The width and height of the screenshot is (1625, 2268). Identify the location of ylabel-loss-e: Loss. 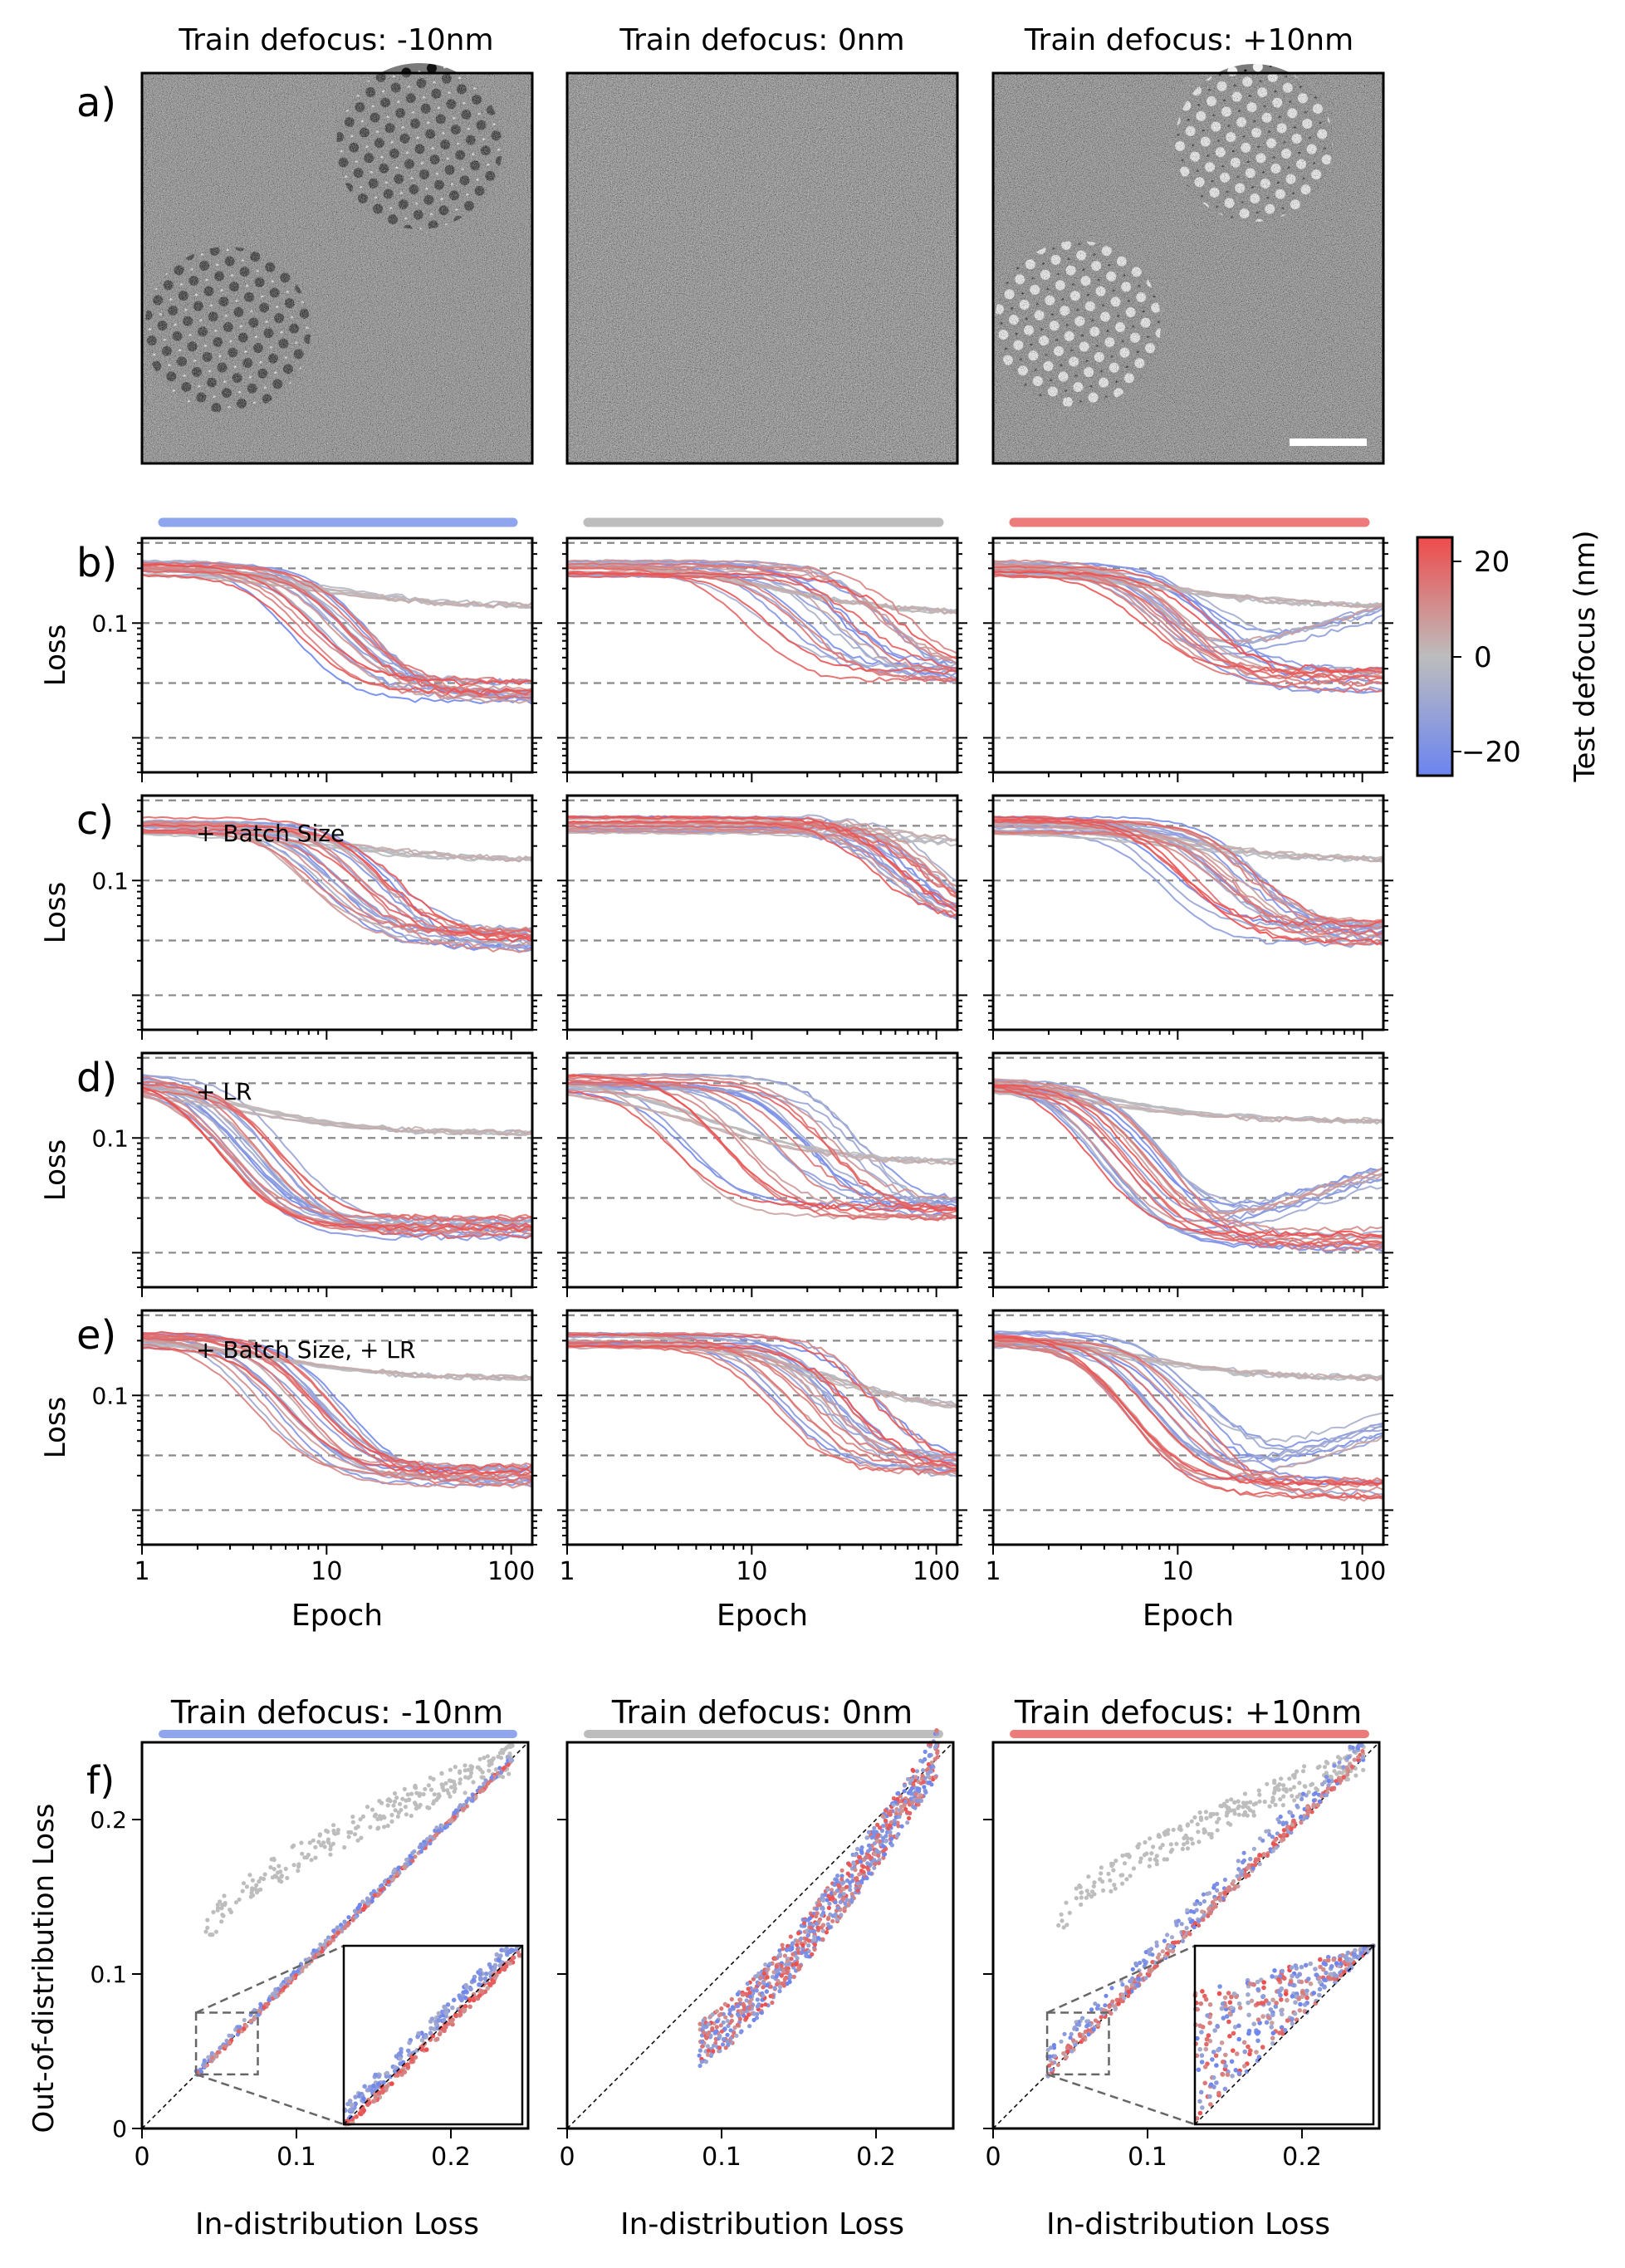
(55, 1428).